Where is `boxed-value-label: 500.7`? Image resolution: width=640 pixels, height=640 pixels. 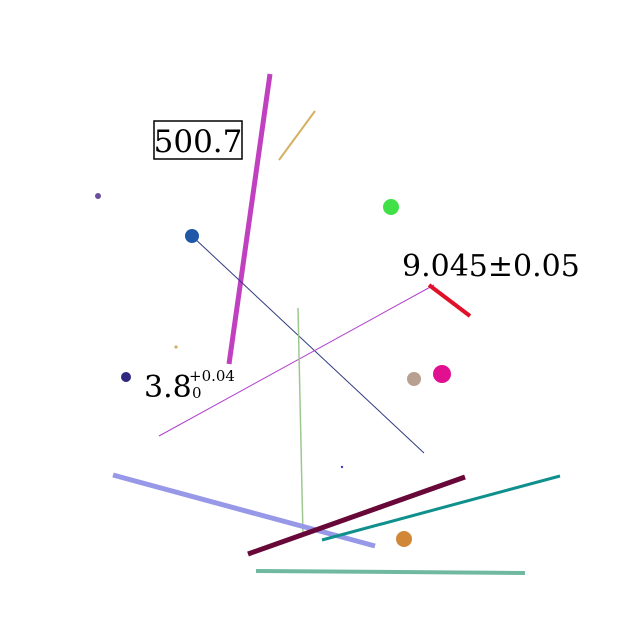 boxed-value-label: 500.7 is located at coordinates (198, 140).